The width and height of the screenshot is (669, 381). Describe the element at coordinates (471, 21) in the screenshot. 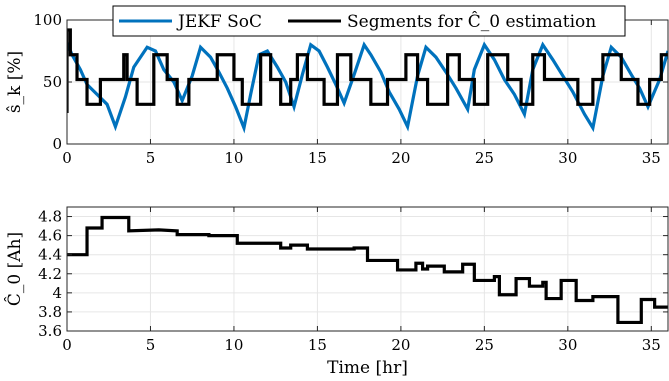

I see `legend-label-segments: Segments for Ĉ_0 estimation` at that location.